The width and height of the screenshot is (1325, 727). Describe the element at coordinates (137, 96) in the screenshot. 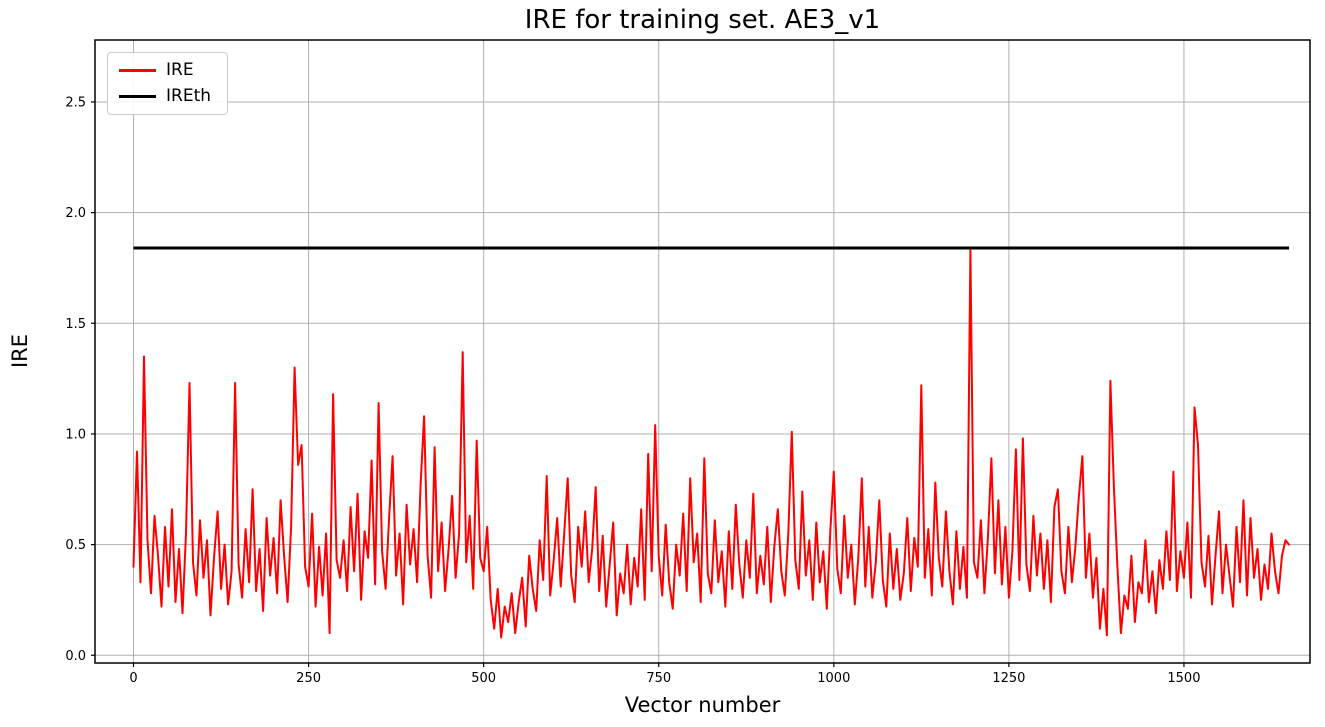

I see `legend-ireth-swatch` at that location.